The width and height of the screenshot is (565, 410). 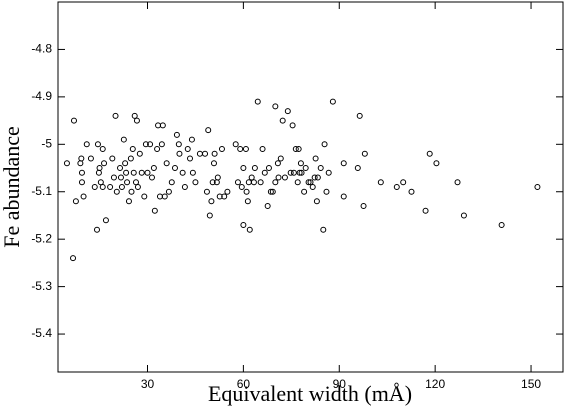 I want to click on y-axis-label: Fe abundance, so click(x=12, y=187).